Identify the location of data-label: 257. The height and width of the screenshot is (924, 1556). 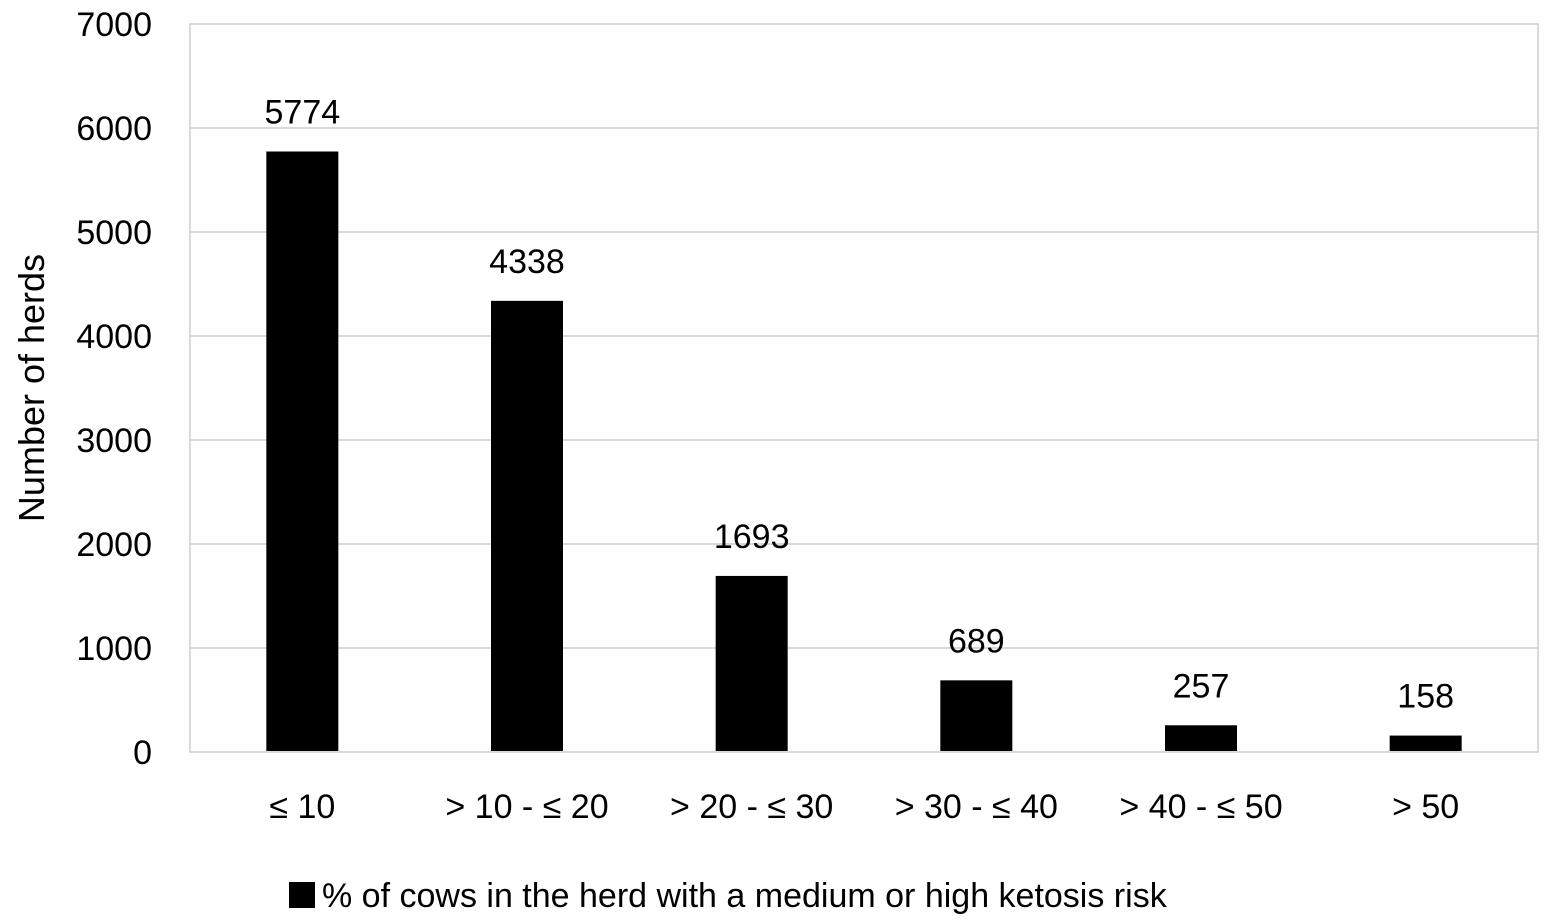
(1201, 686).